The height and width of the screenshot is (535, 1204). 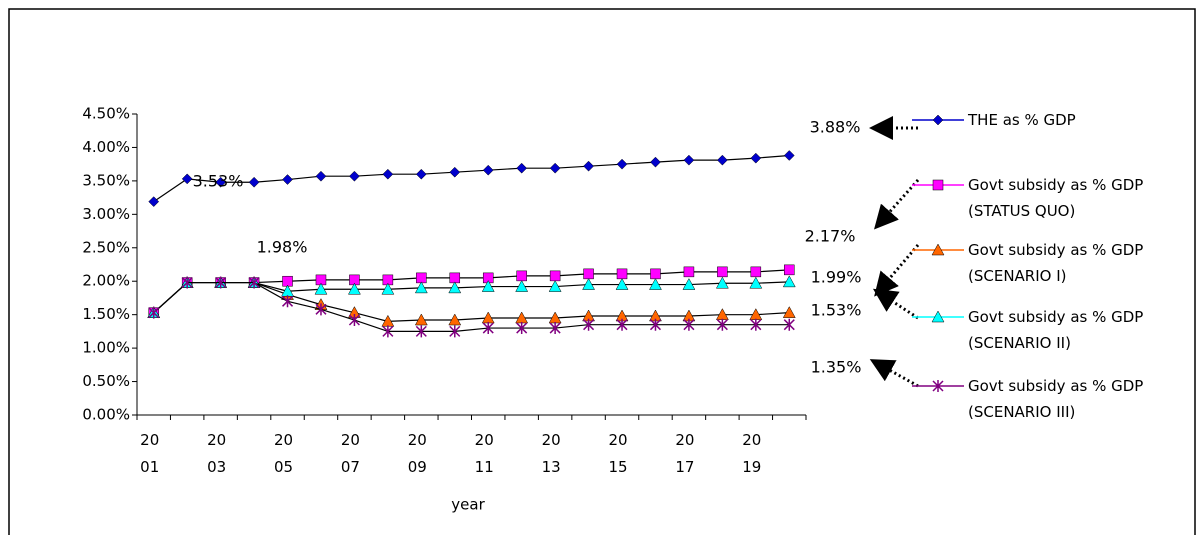 I want to click on x-tick-label-line: 07, so click(x=350, y=467).